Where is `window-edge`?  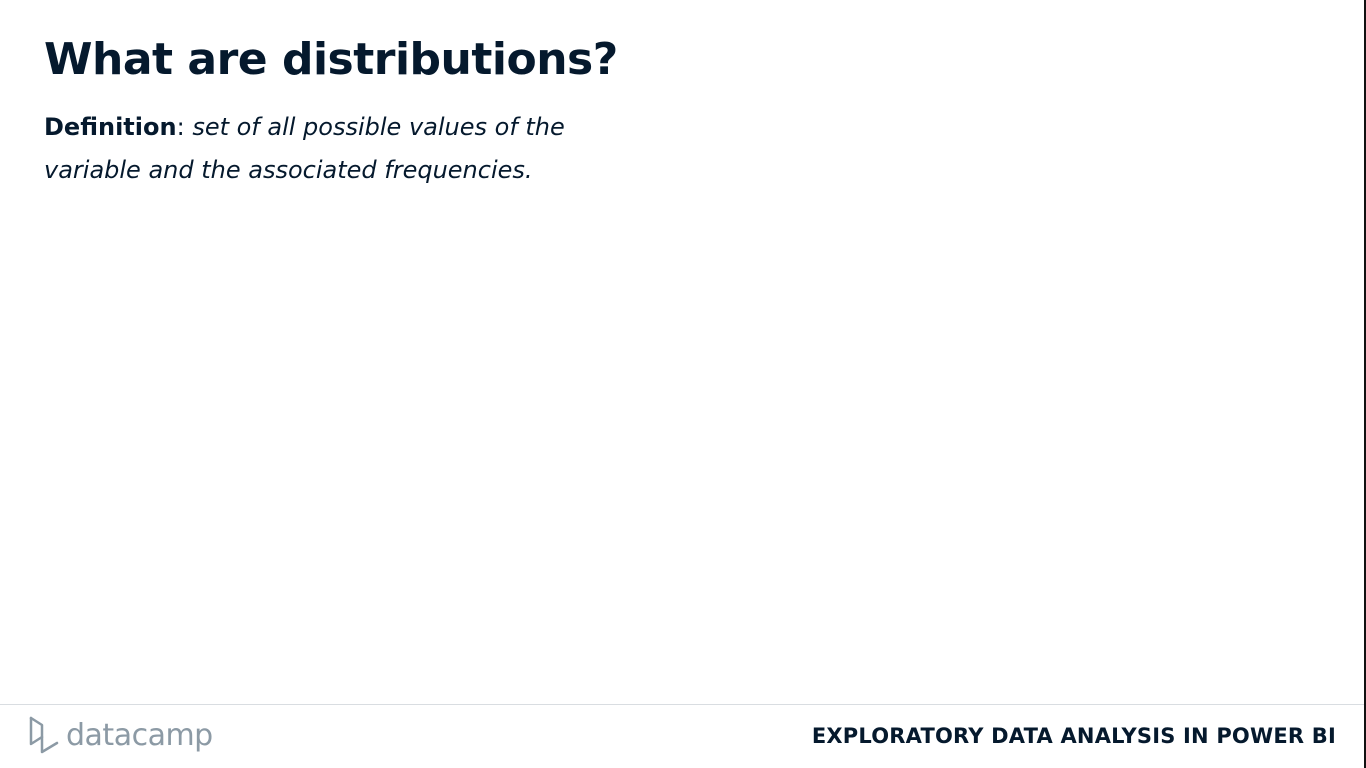 window-edge is located at coordinates (1365, 384).